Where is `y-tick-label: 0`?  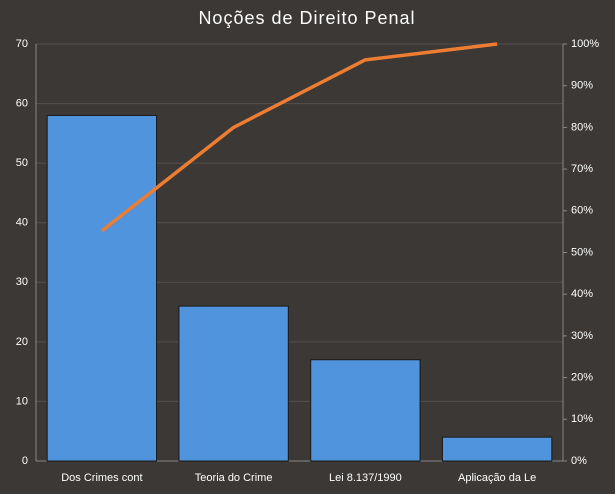
y-tick-label: 0 is located at coordinates (25, 461).